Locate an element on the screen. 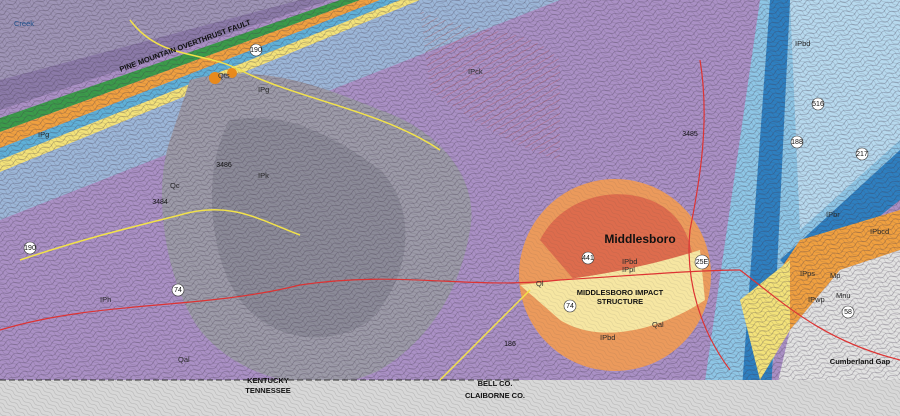  unit-label: Qc is located at coordinates (175, 185).